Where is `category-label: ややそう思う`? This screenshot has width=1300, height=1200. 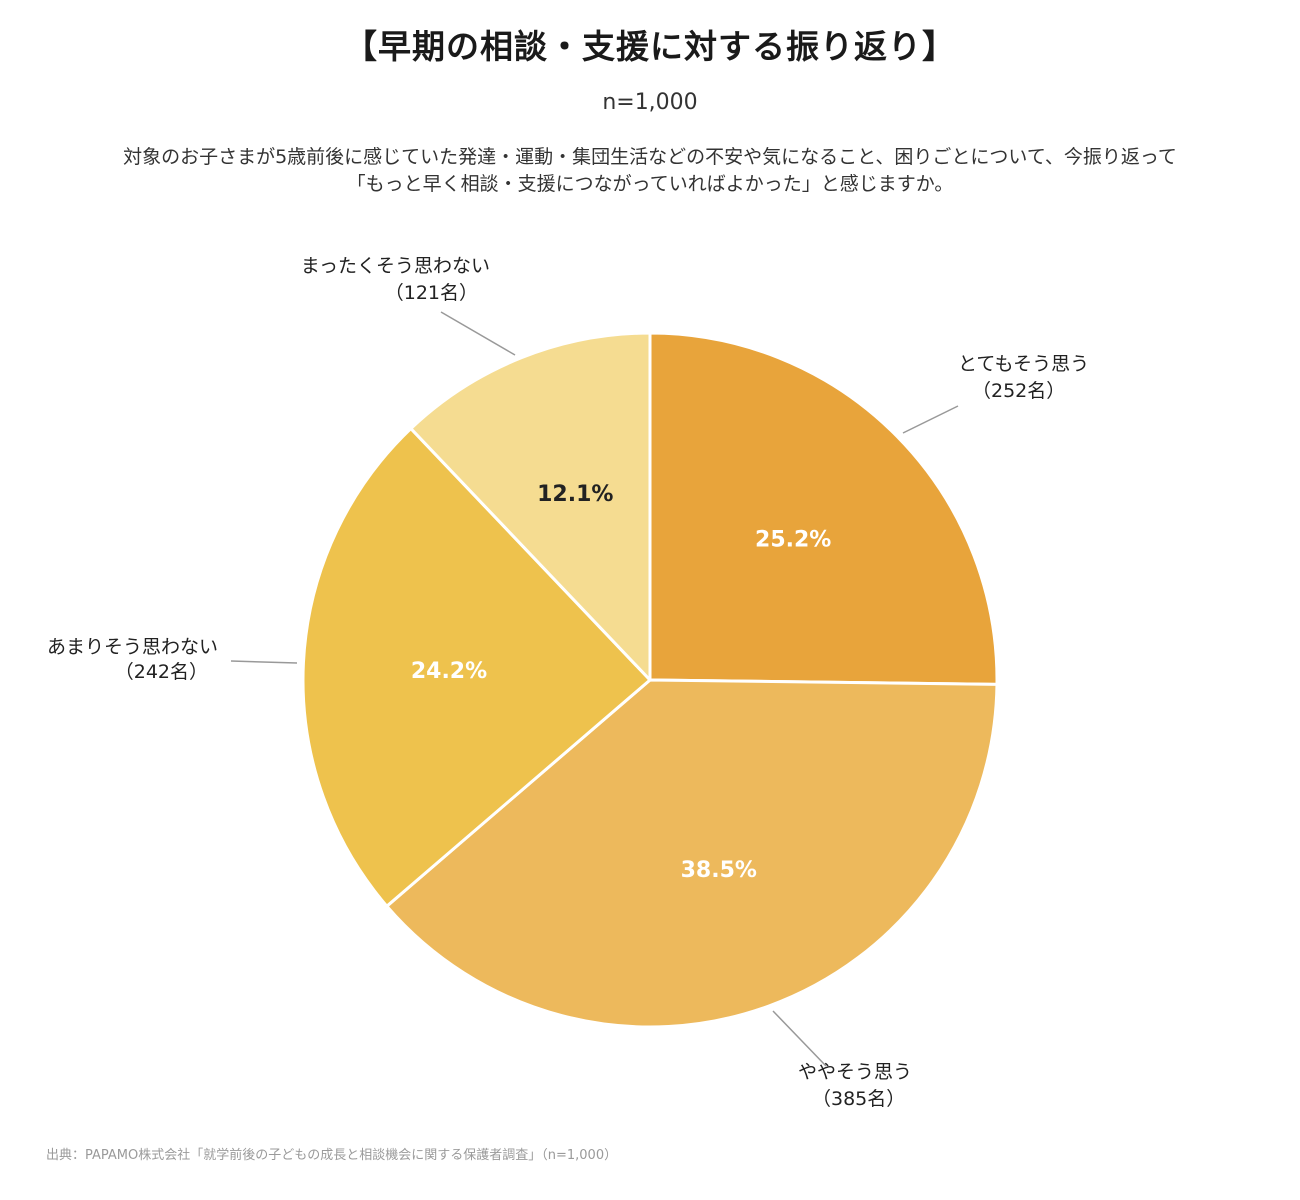 category-label: ややそう思う is located at coordinates (855, 1072).